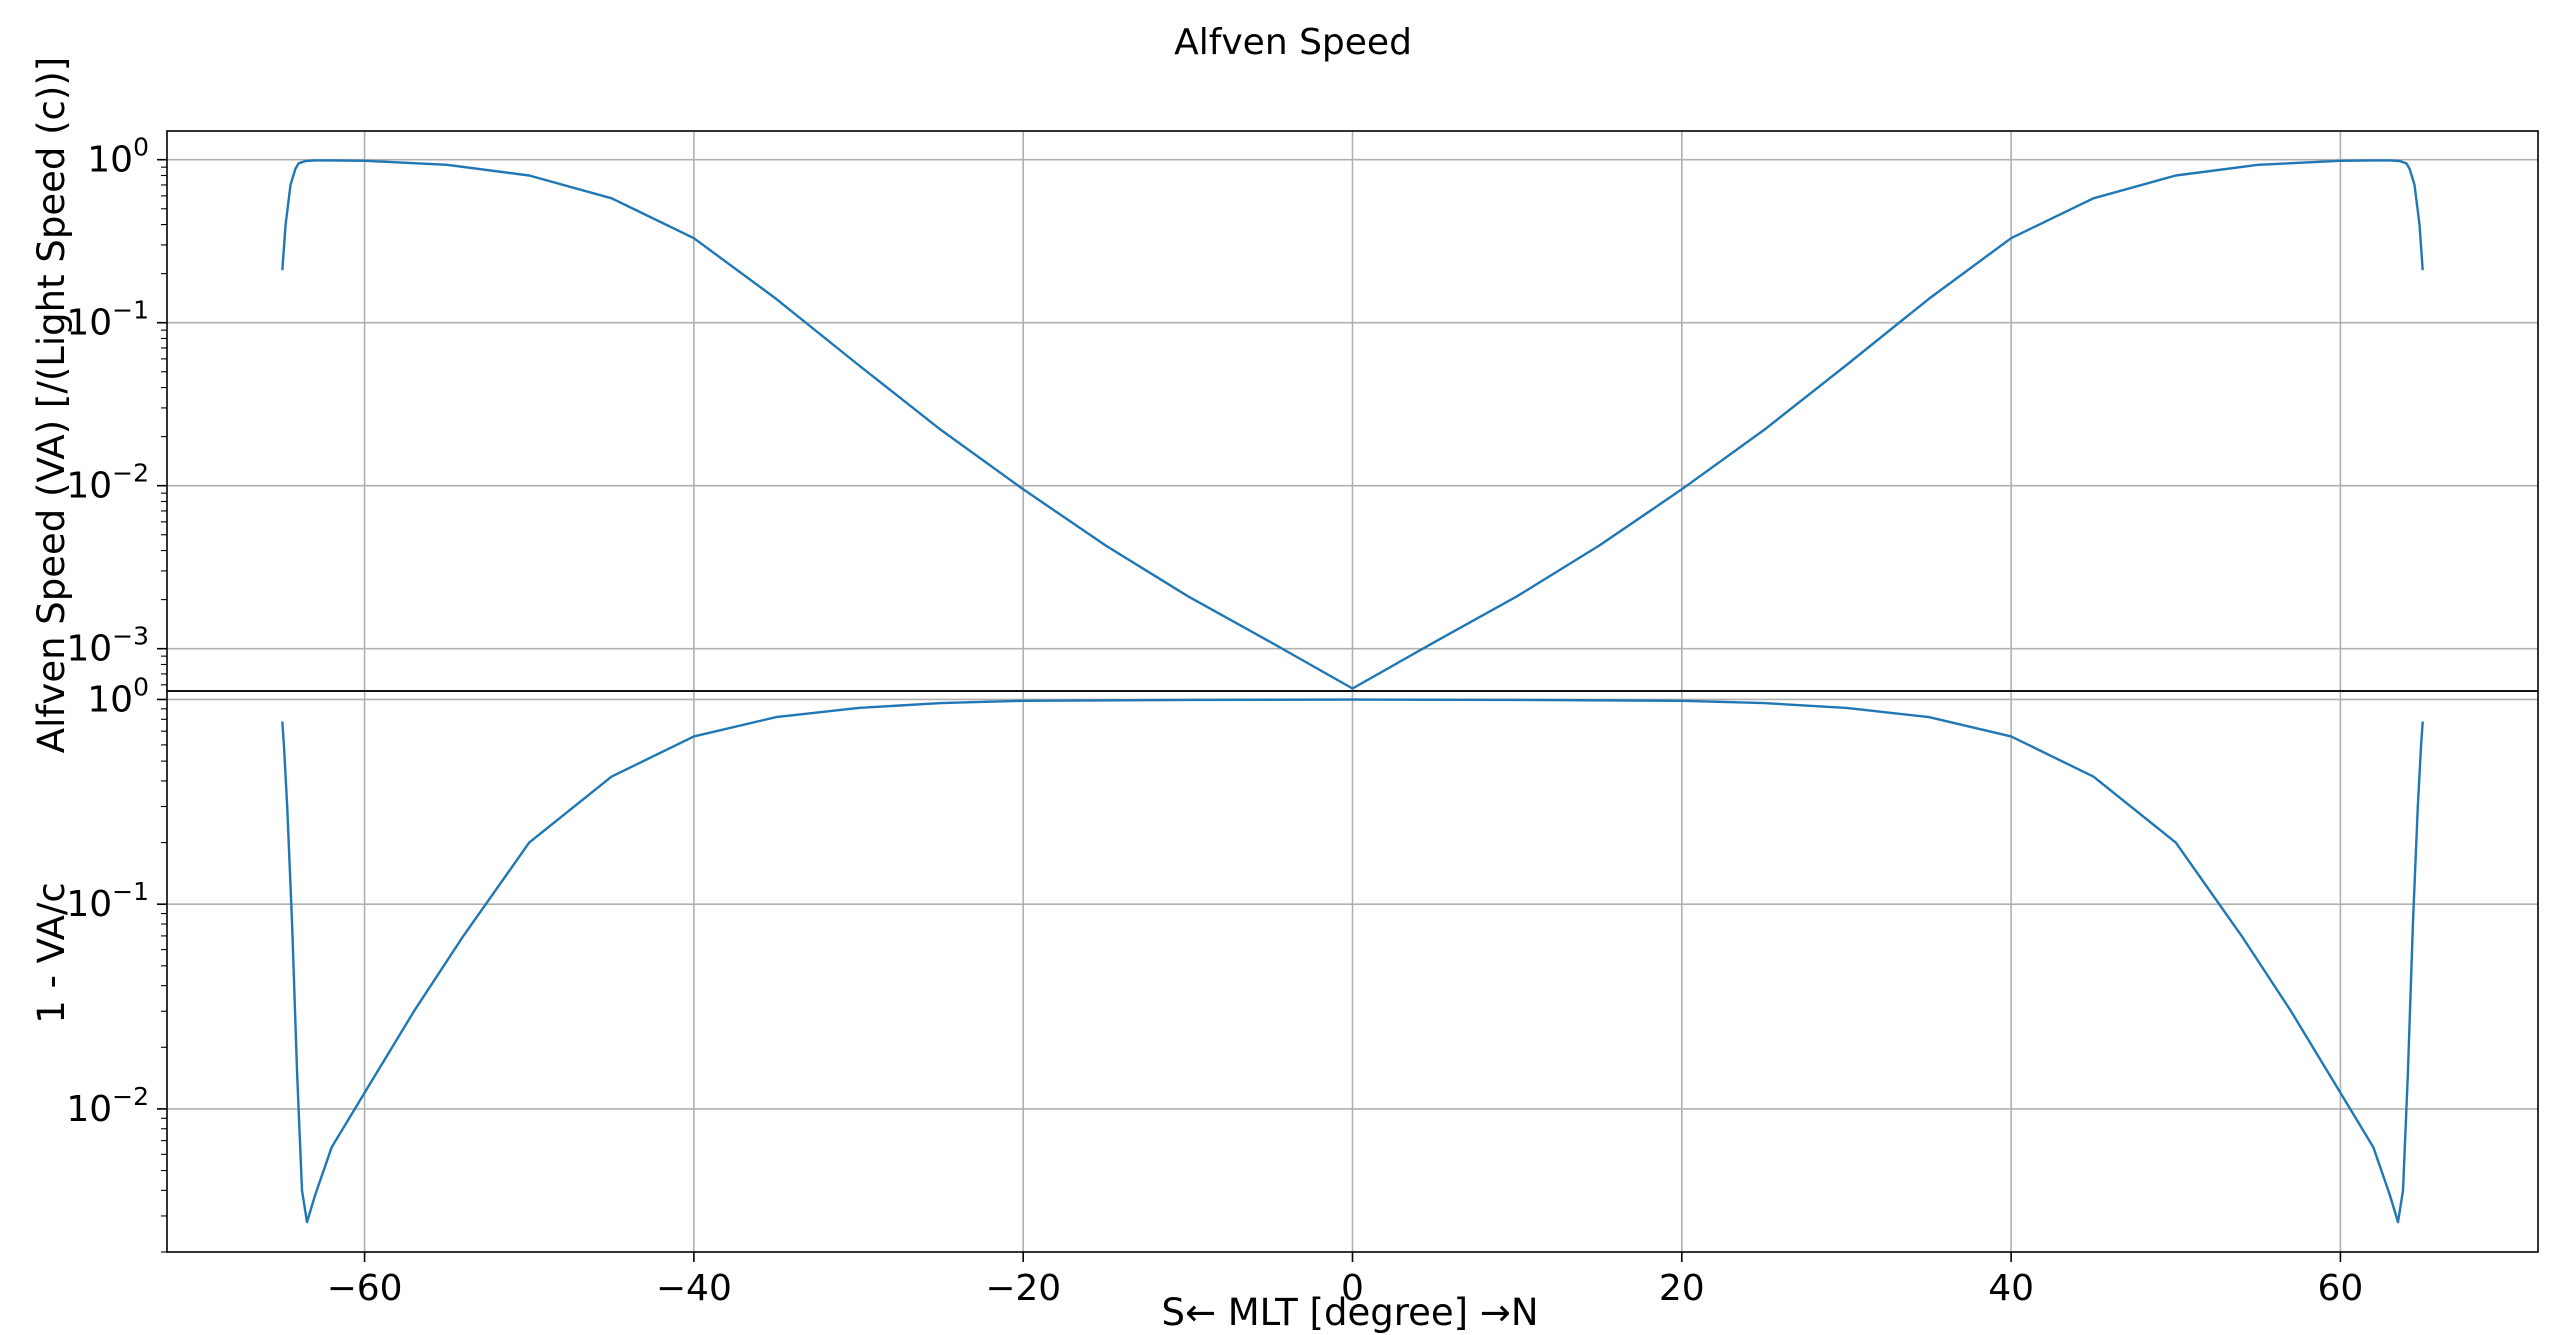  What do you see at coordinates (2341, 1288) in the screenshot?
I see `x-tick-label: 60` at bounding box center [2341, 1288].